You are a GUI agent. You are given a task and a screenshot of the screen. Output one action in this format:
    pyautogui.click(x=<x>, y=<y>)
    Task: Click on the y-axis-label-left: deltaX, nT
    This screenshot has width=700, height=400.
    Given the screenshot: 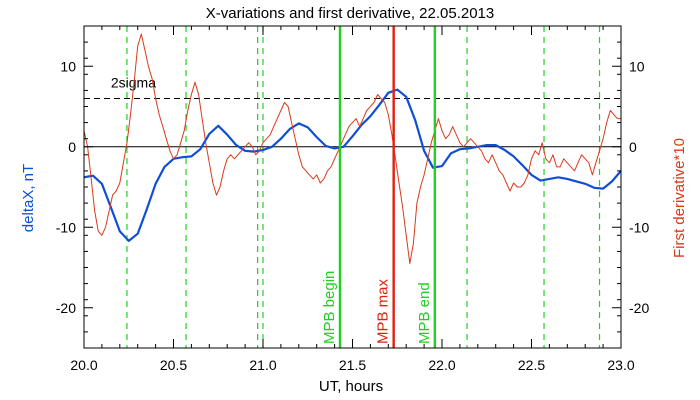 What is the action you would take?
    pyautogui.click(x=28, y=198)
    